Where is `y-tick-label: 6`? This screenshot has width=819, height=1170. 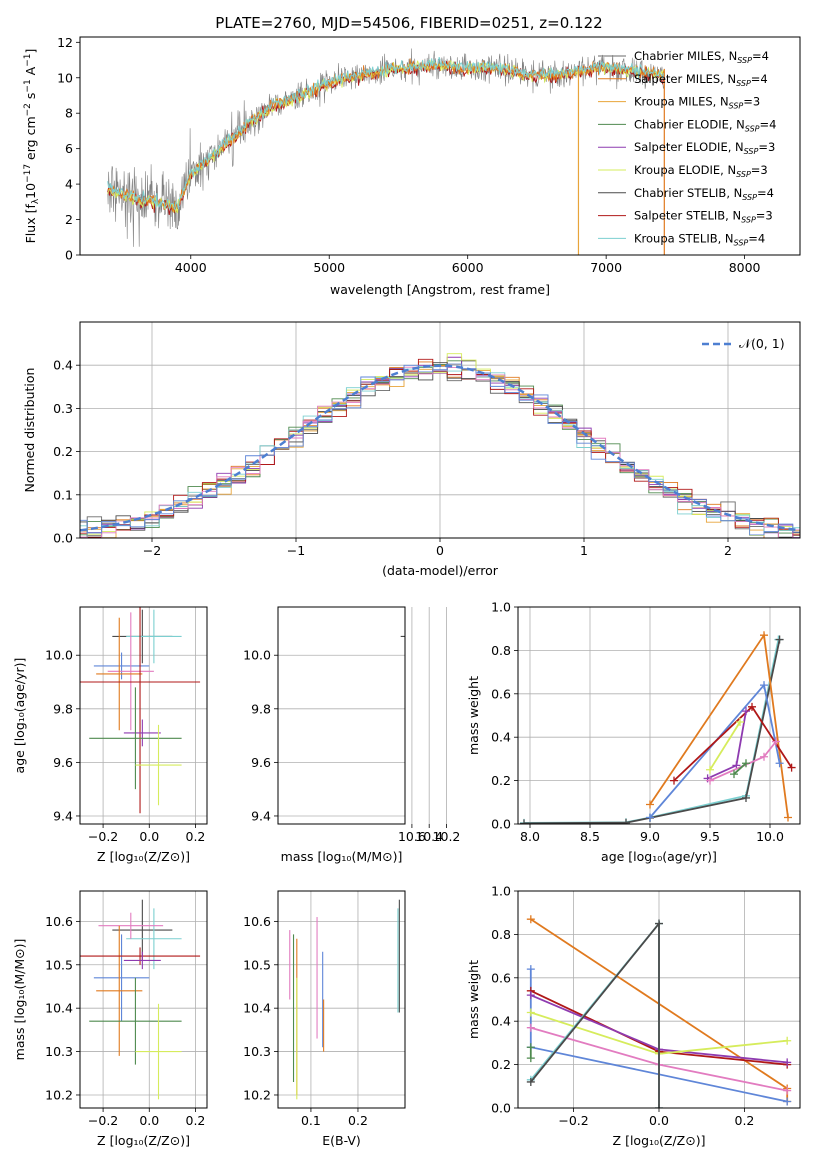 y-tick-label: 6 is located at coordinates (69, 148).